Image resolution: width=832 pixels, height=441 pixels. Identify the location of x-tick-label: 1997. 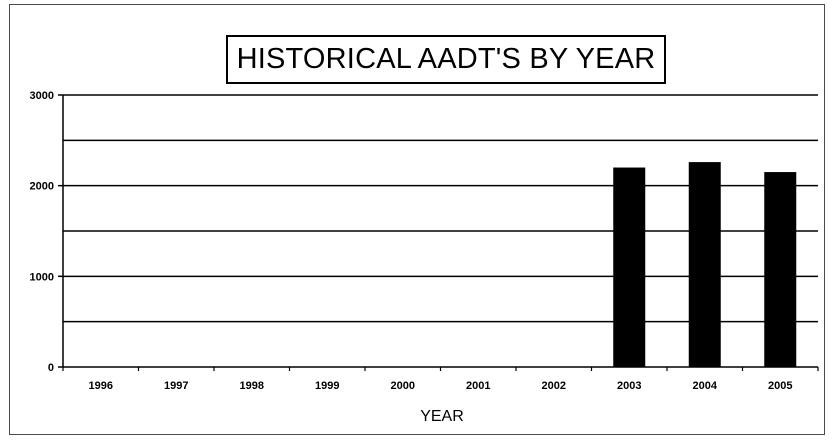
(176, 386).